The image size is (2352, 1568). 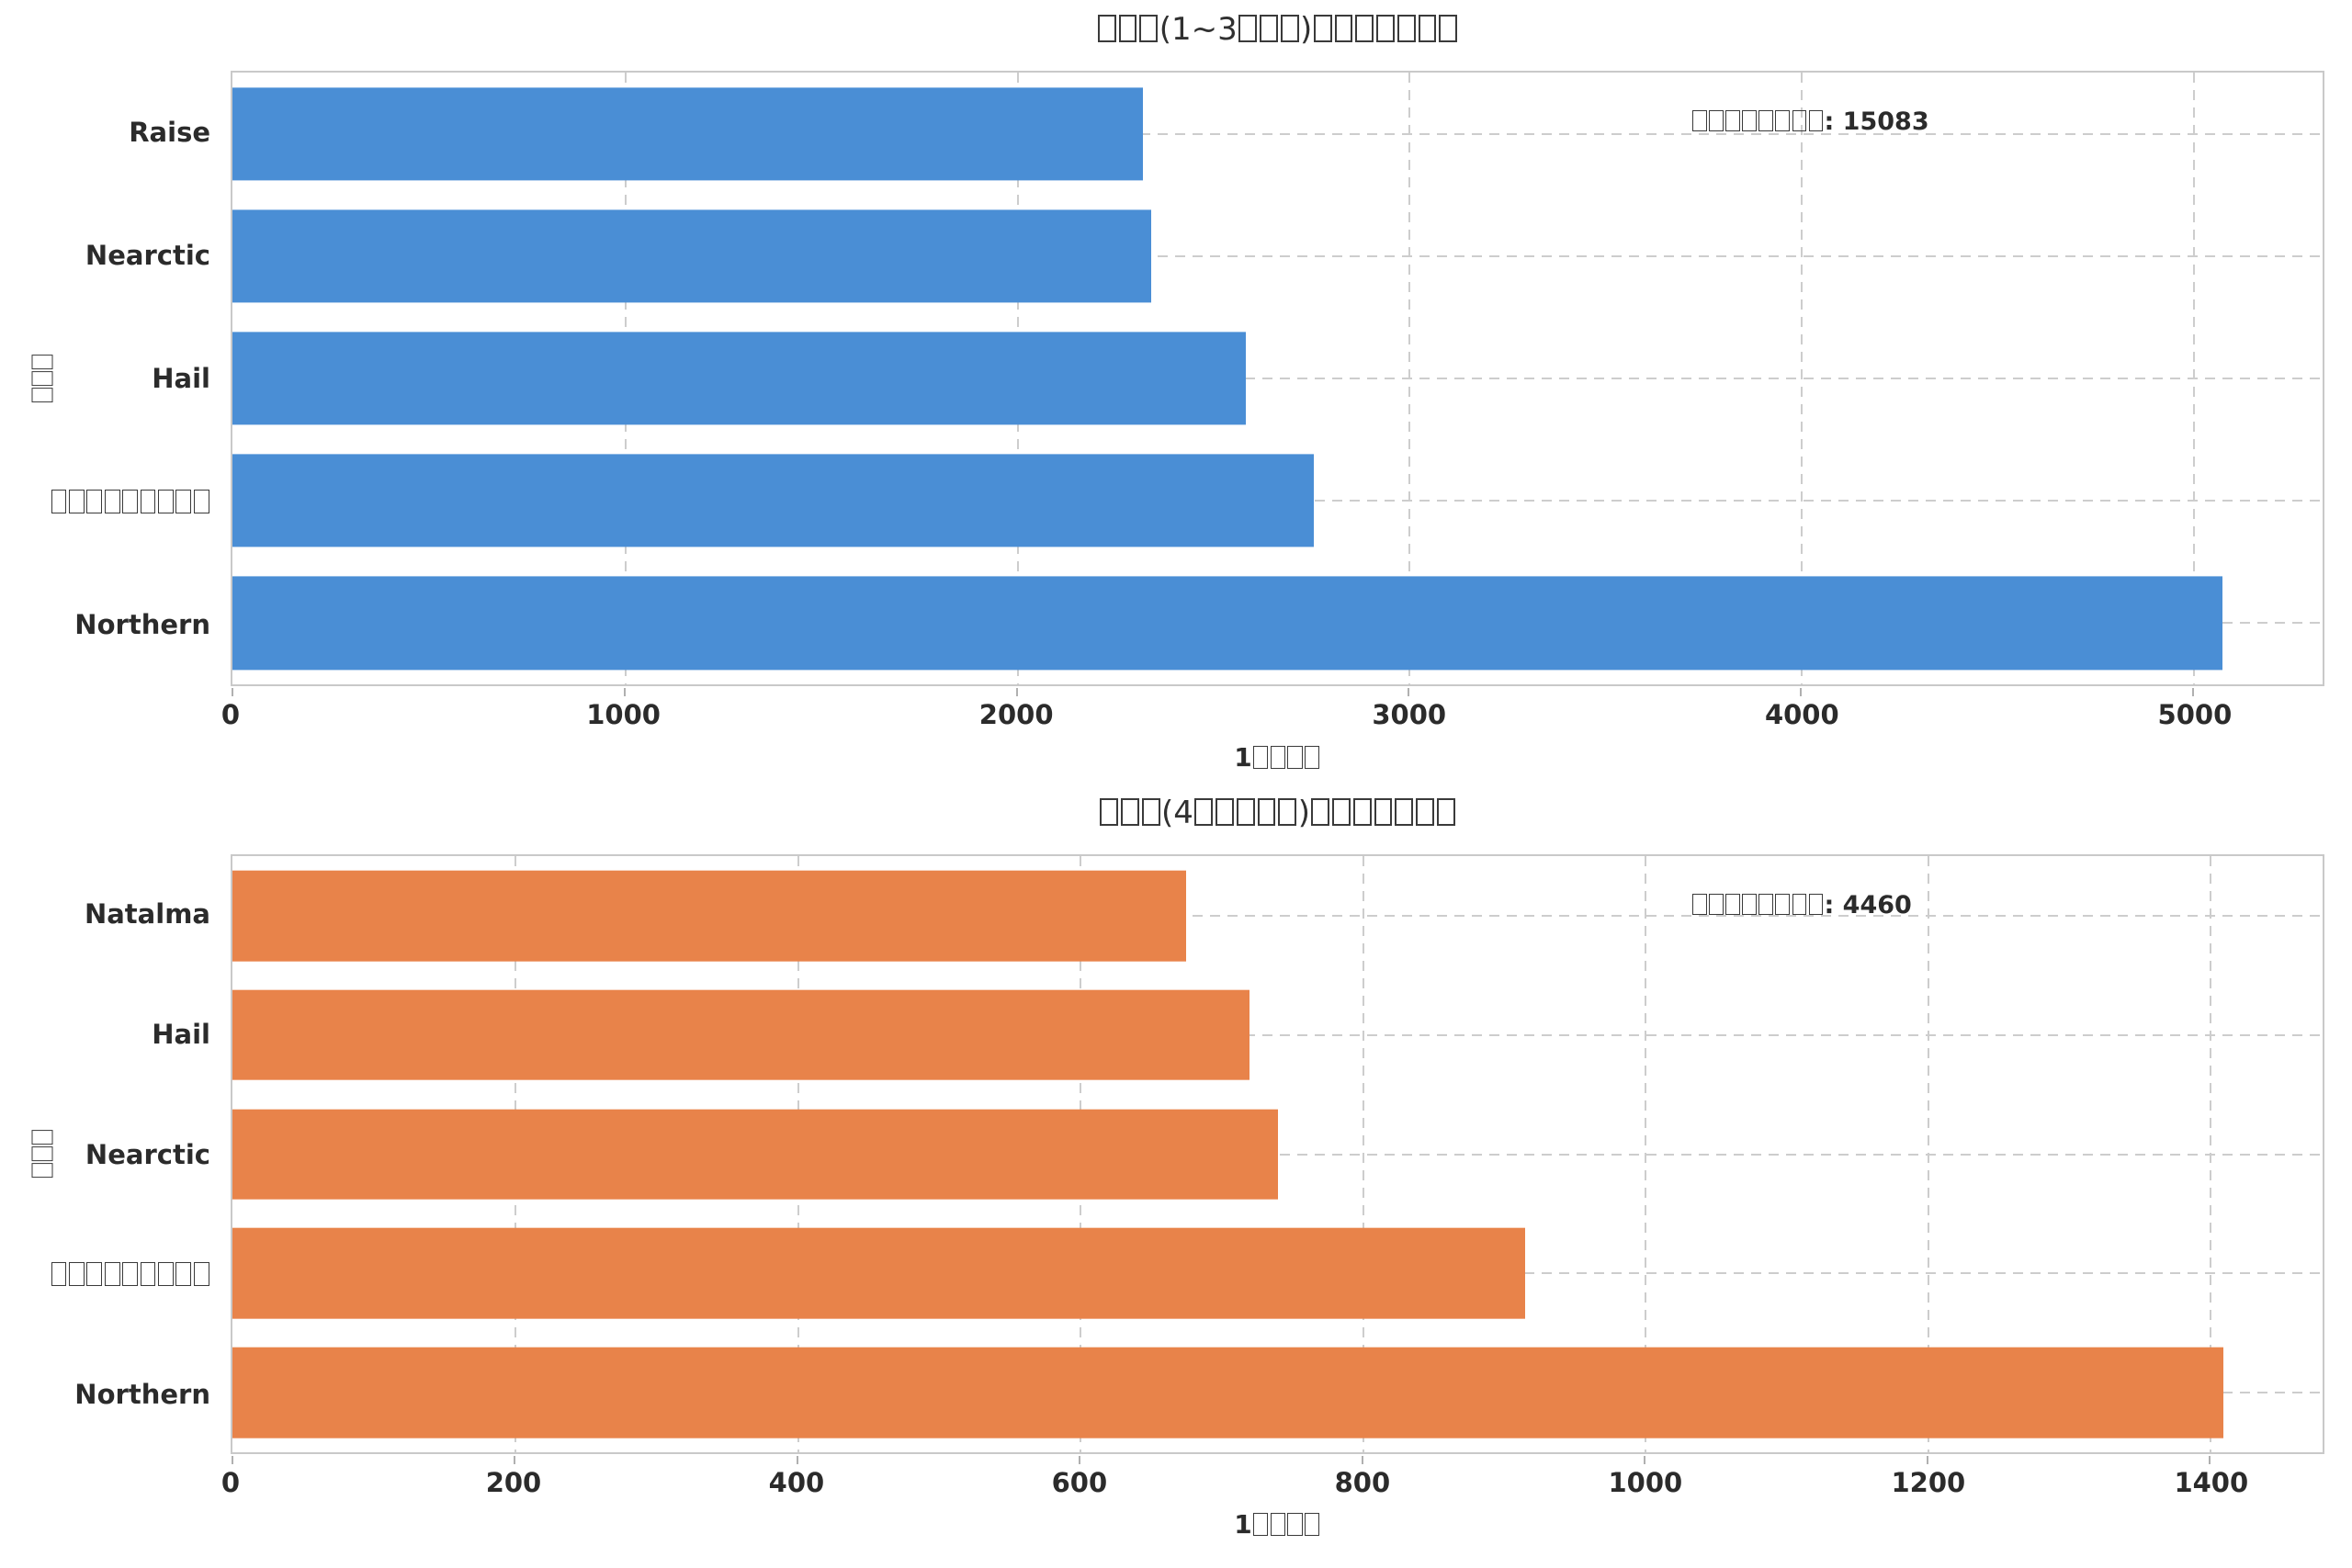 I want to click on chart-title: (1~3), so click(x=1277, y=29).